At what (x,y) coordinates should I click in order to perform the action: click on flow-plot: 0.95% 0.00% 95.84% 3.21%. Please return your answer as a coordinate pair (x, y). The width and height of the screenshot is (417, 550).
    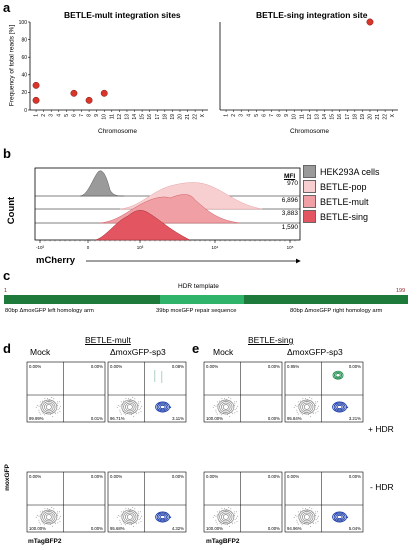
    Looking at the image, I should click on (324, 392).